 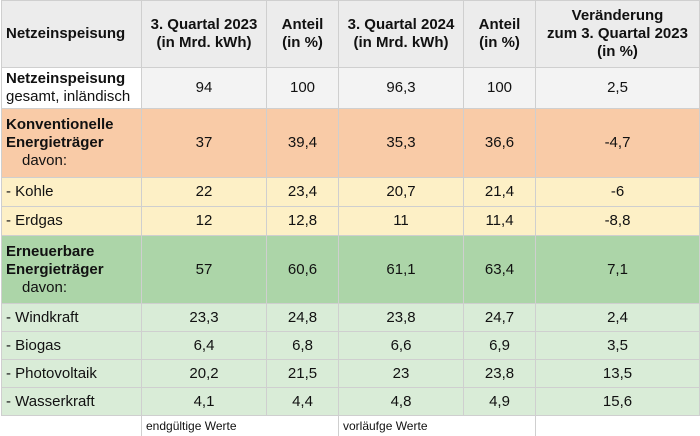 I want to click on total-share-2023: 100, so click(x=303, y=88).